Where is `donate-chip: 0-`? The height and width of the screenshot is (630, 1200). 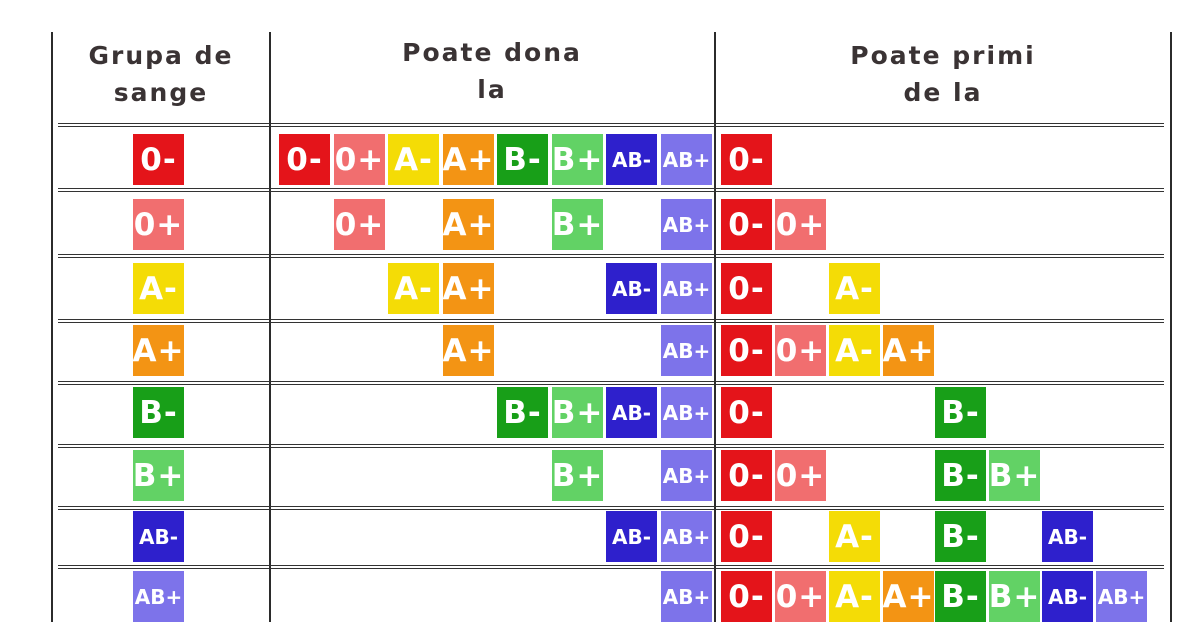 donate-chip: 0- is located at coordinates (304, 159).